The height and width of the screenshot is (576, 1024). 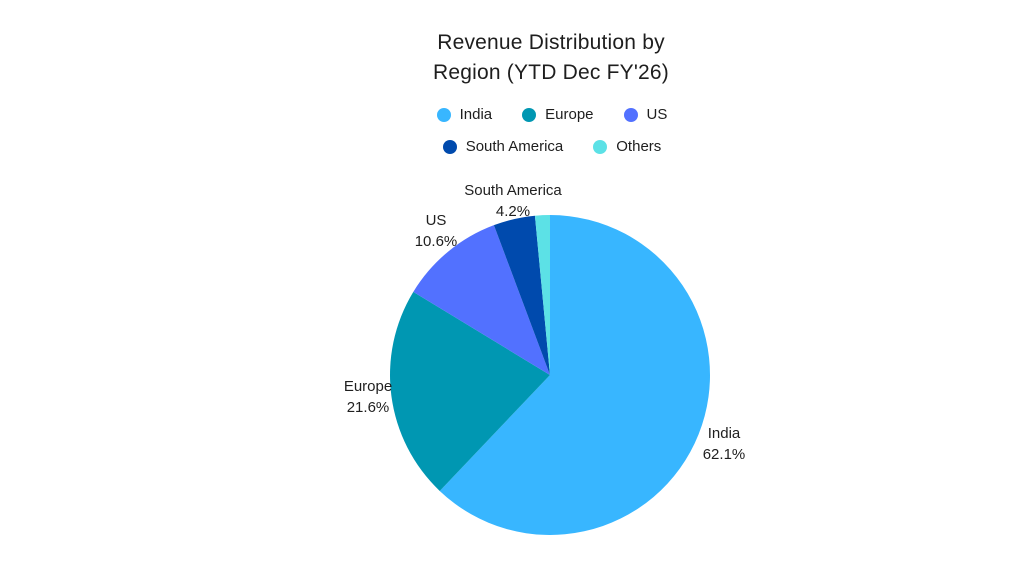 What do you see at coordinates (481, 300) in the screenshot?
I see `pie-slice-us` at bounding box center [481, 300].